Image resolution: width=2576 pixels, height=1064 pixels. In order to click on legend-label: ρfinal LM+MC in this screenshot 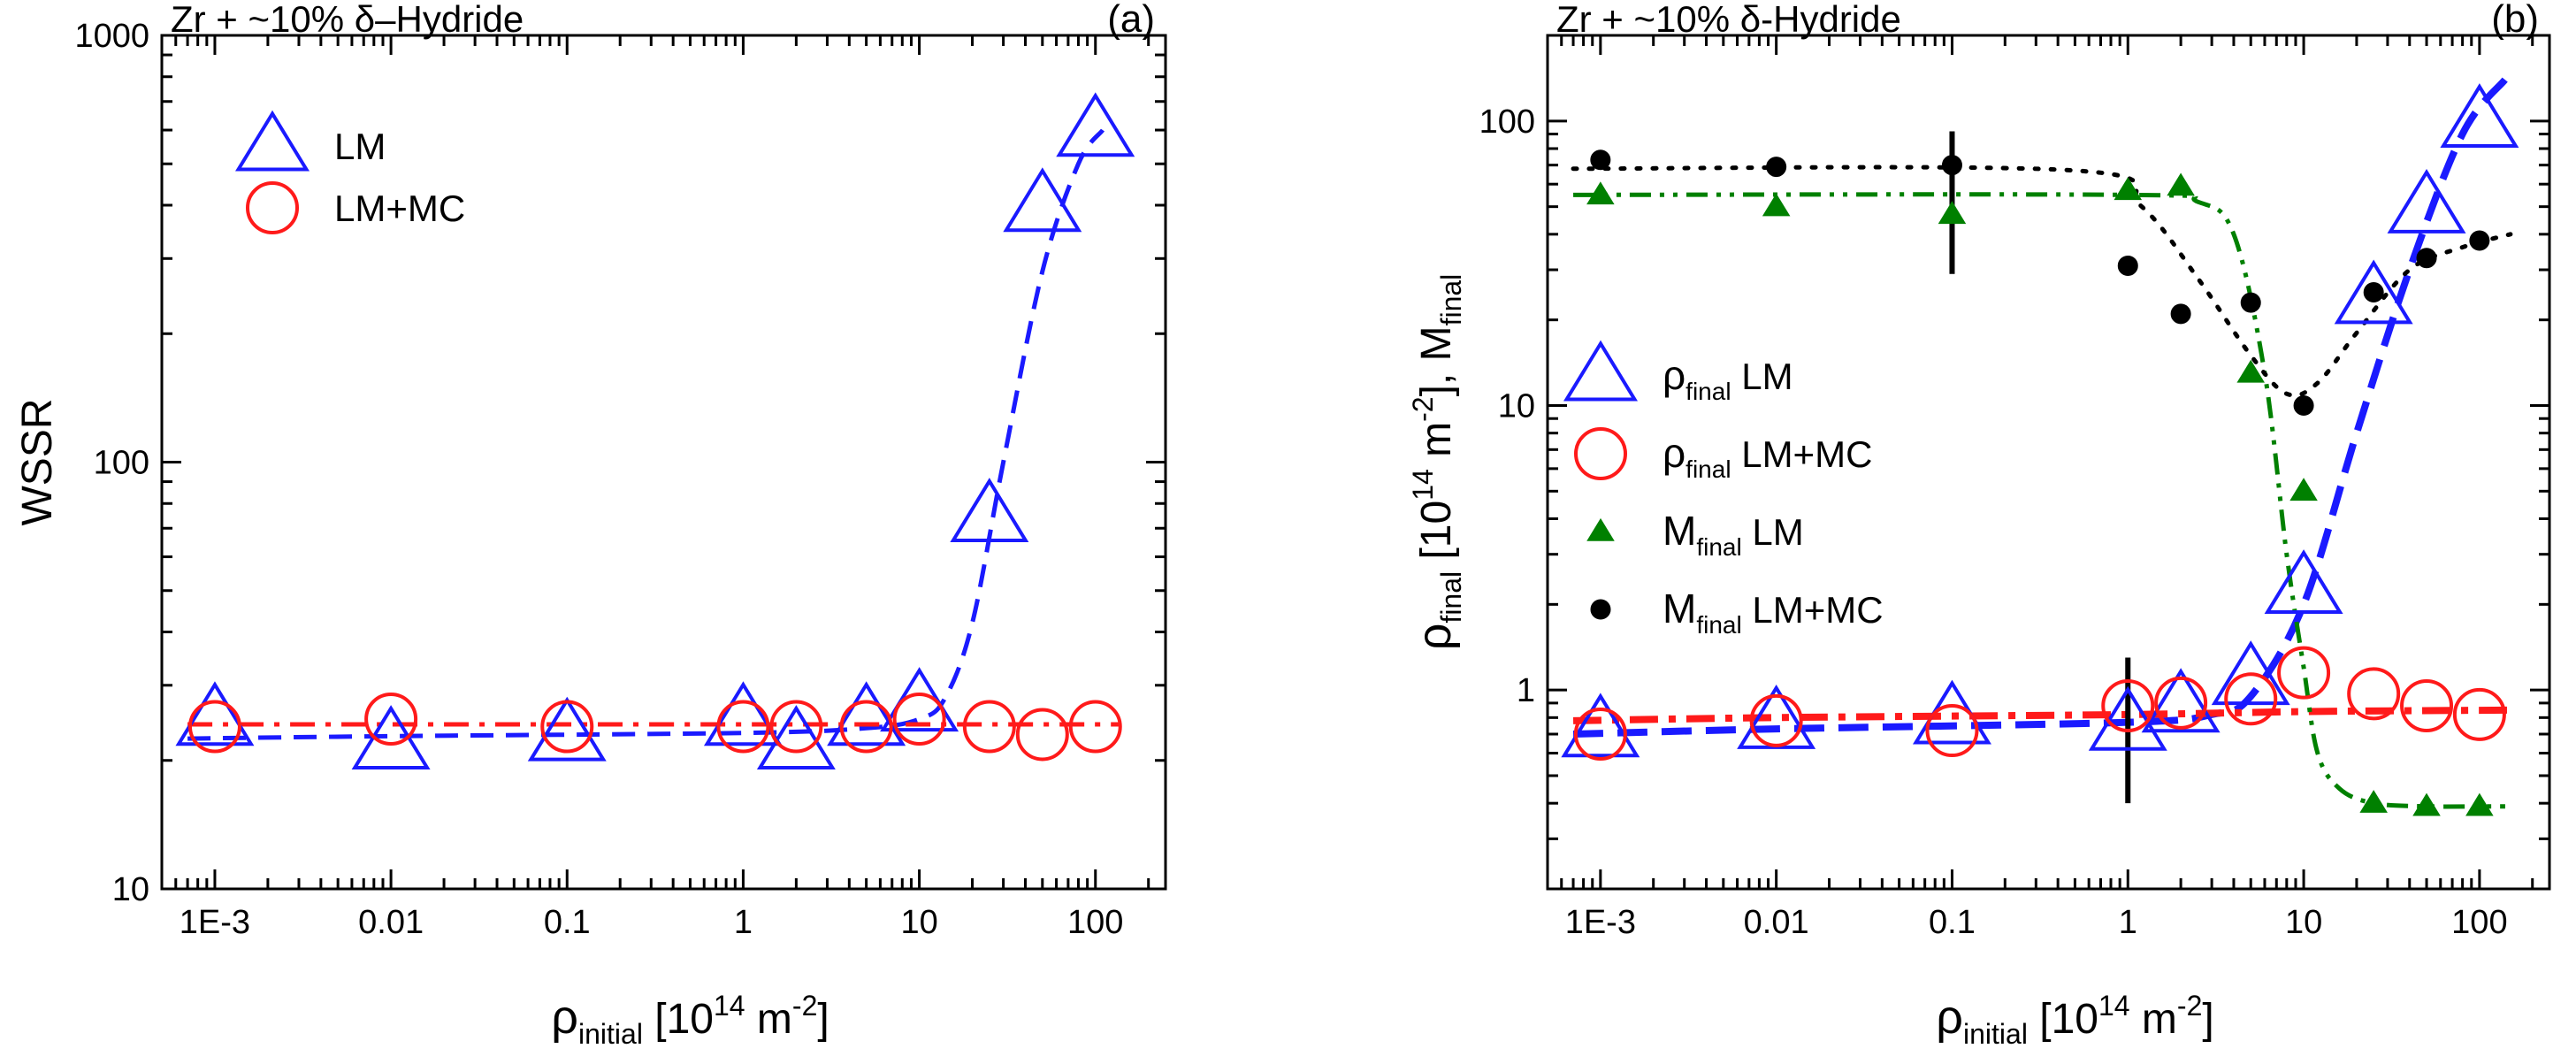, I will do `click(1768, 457)`.